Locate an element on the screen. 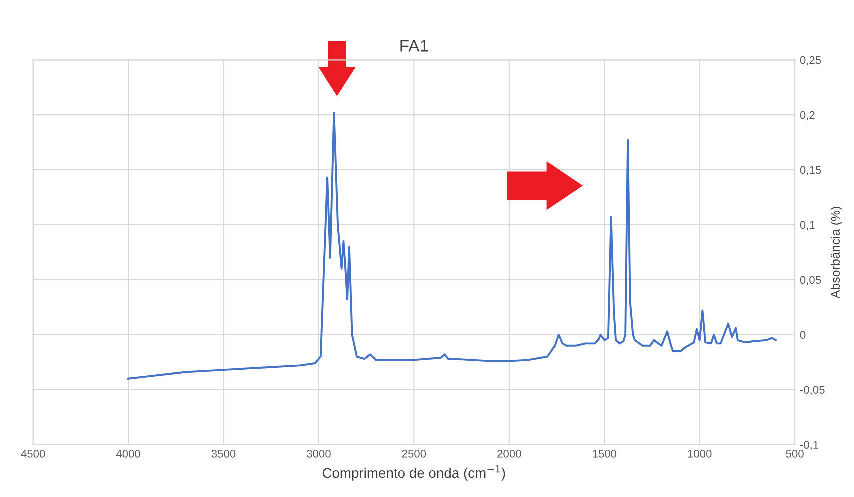 The width and height of the screenshot is (854, 497). y-axis-title: Absorbância (%) is located at coordinates (836, 253).